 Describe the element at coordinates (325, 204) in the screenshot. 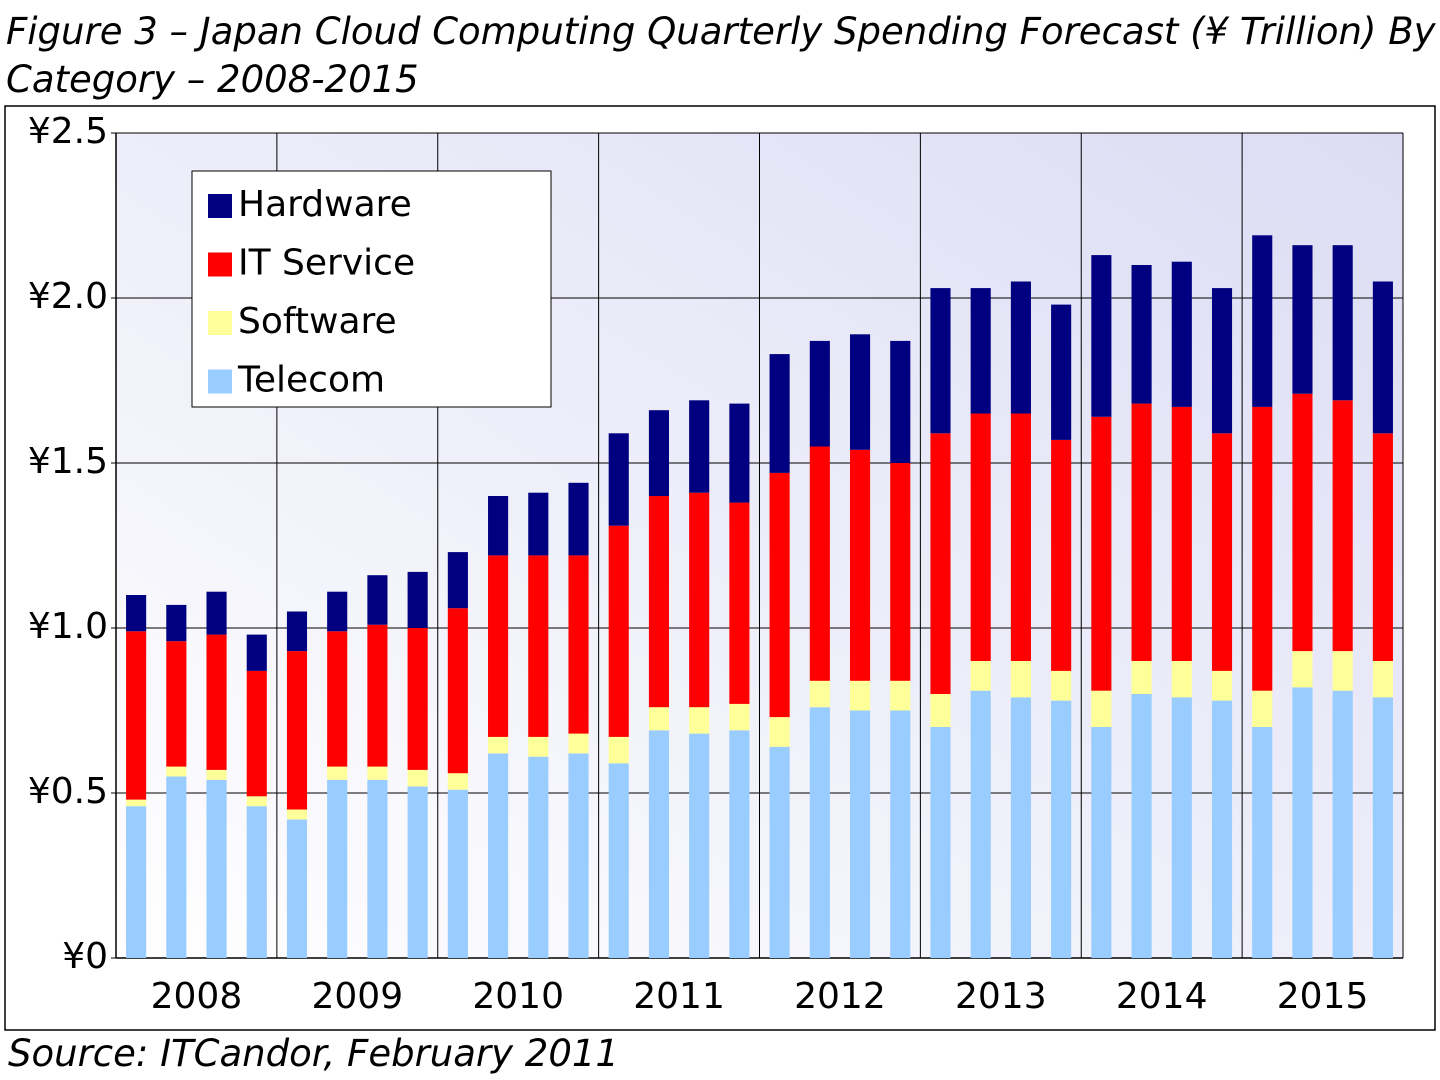

I see `legend-label: Hardware` at that location.